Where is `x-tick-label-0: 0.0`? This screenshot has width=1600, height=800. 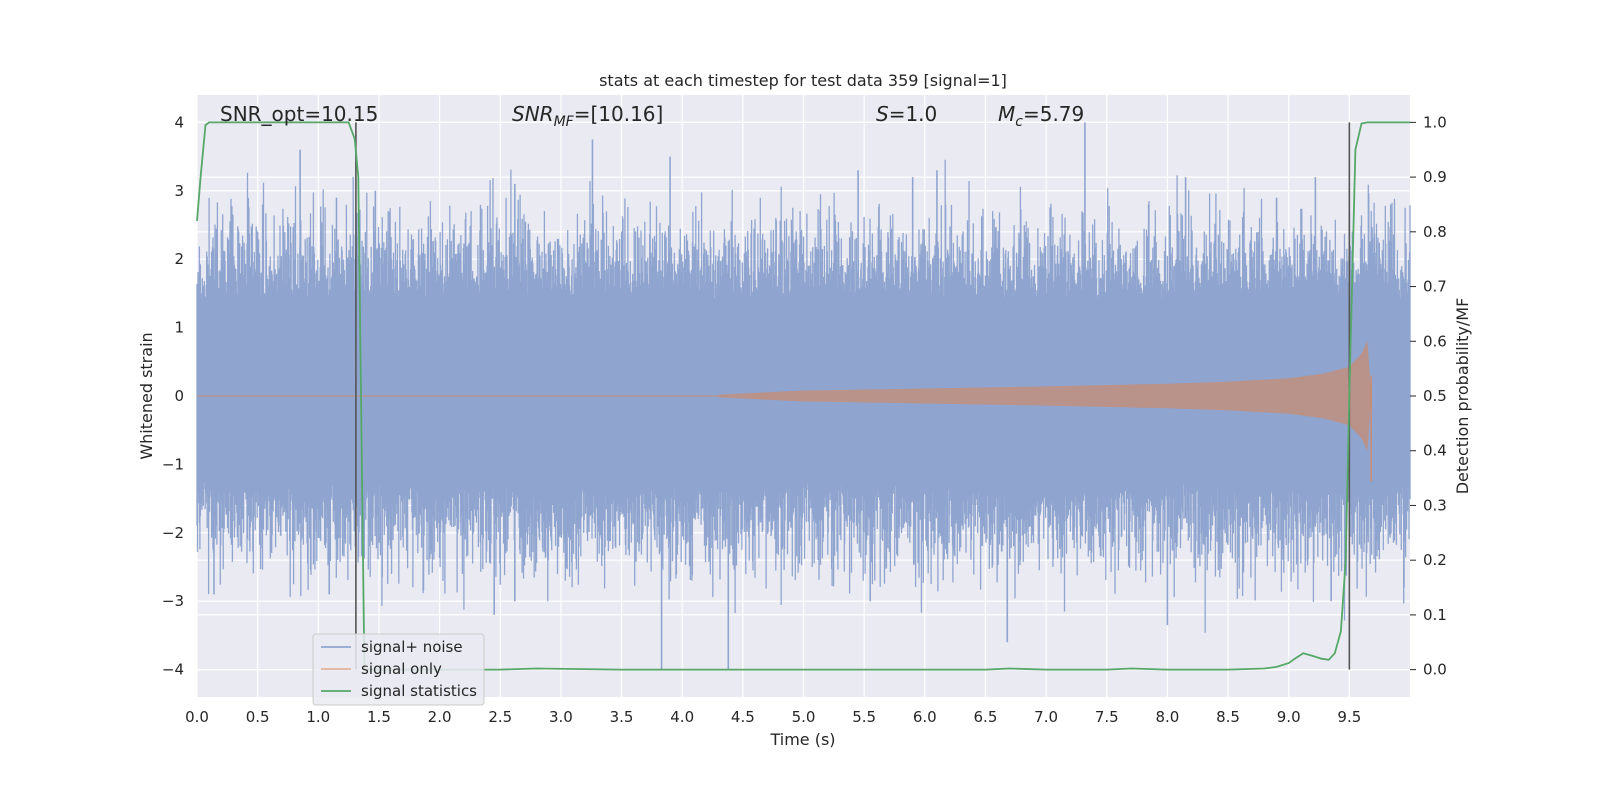 x-tick-label-0: 0.0 is located at coordinates (197, 717).